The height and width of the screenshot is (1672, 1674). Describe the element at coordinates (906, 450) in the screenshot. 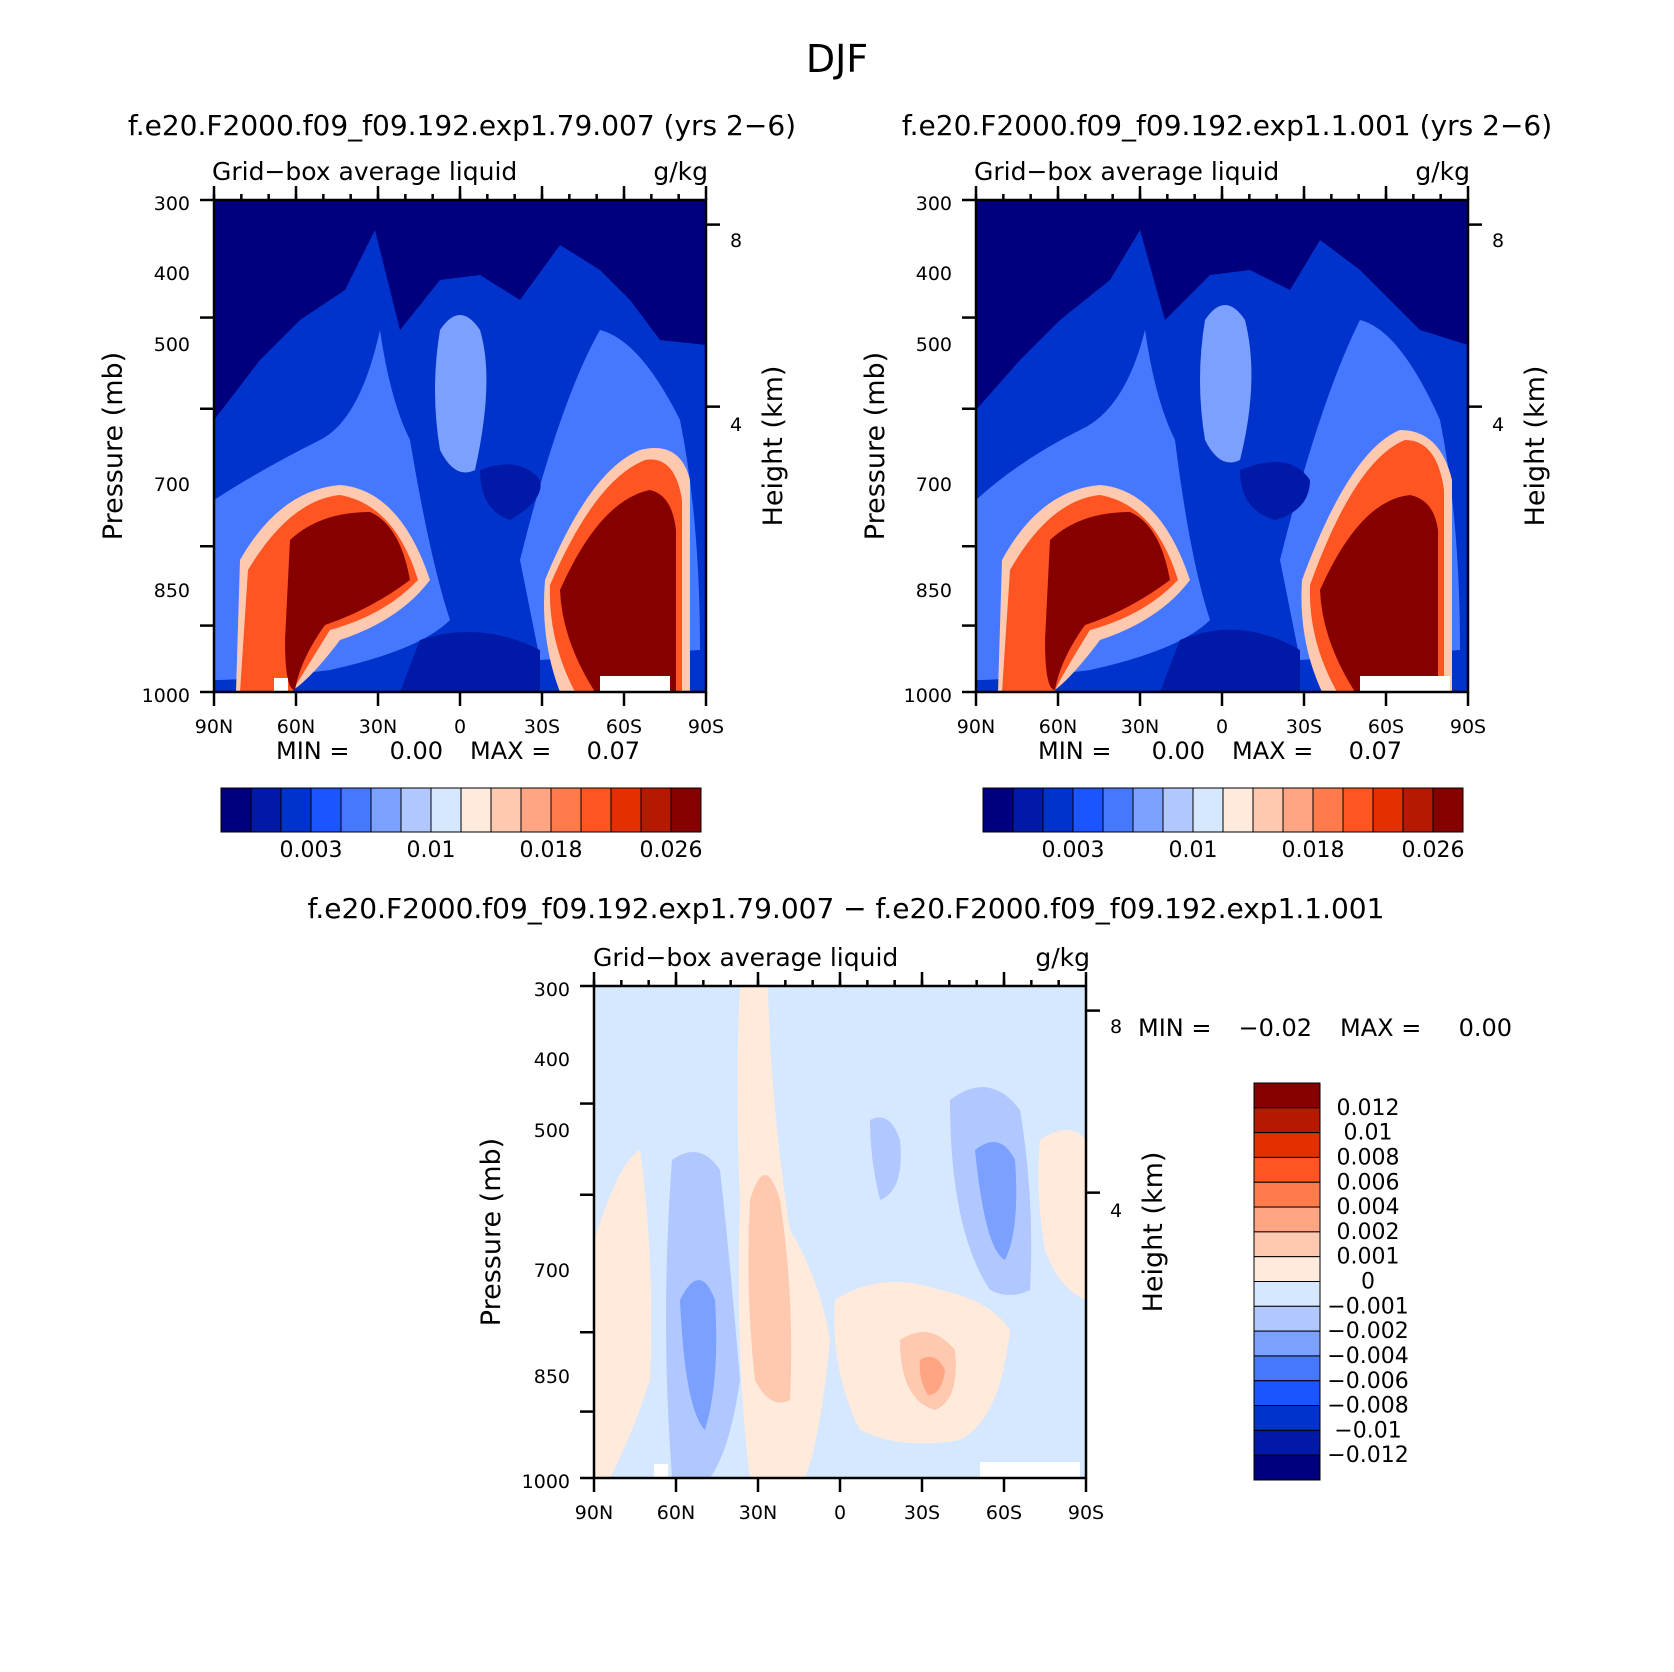

I see `y-axis-left: 300 400 500 700 850 1000 Pressure (mb)` at that location.